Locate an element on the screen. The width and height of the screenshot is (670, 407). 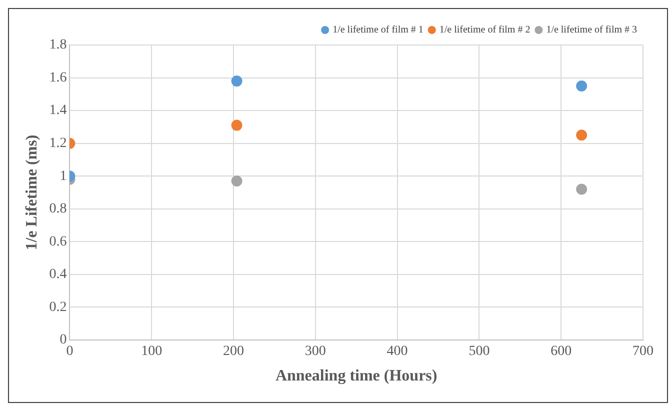
y-axis-title: 1/e Lifetime (ms) is located at coordinates (32, 192).